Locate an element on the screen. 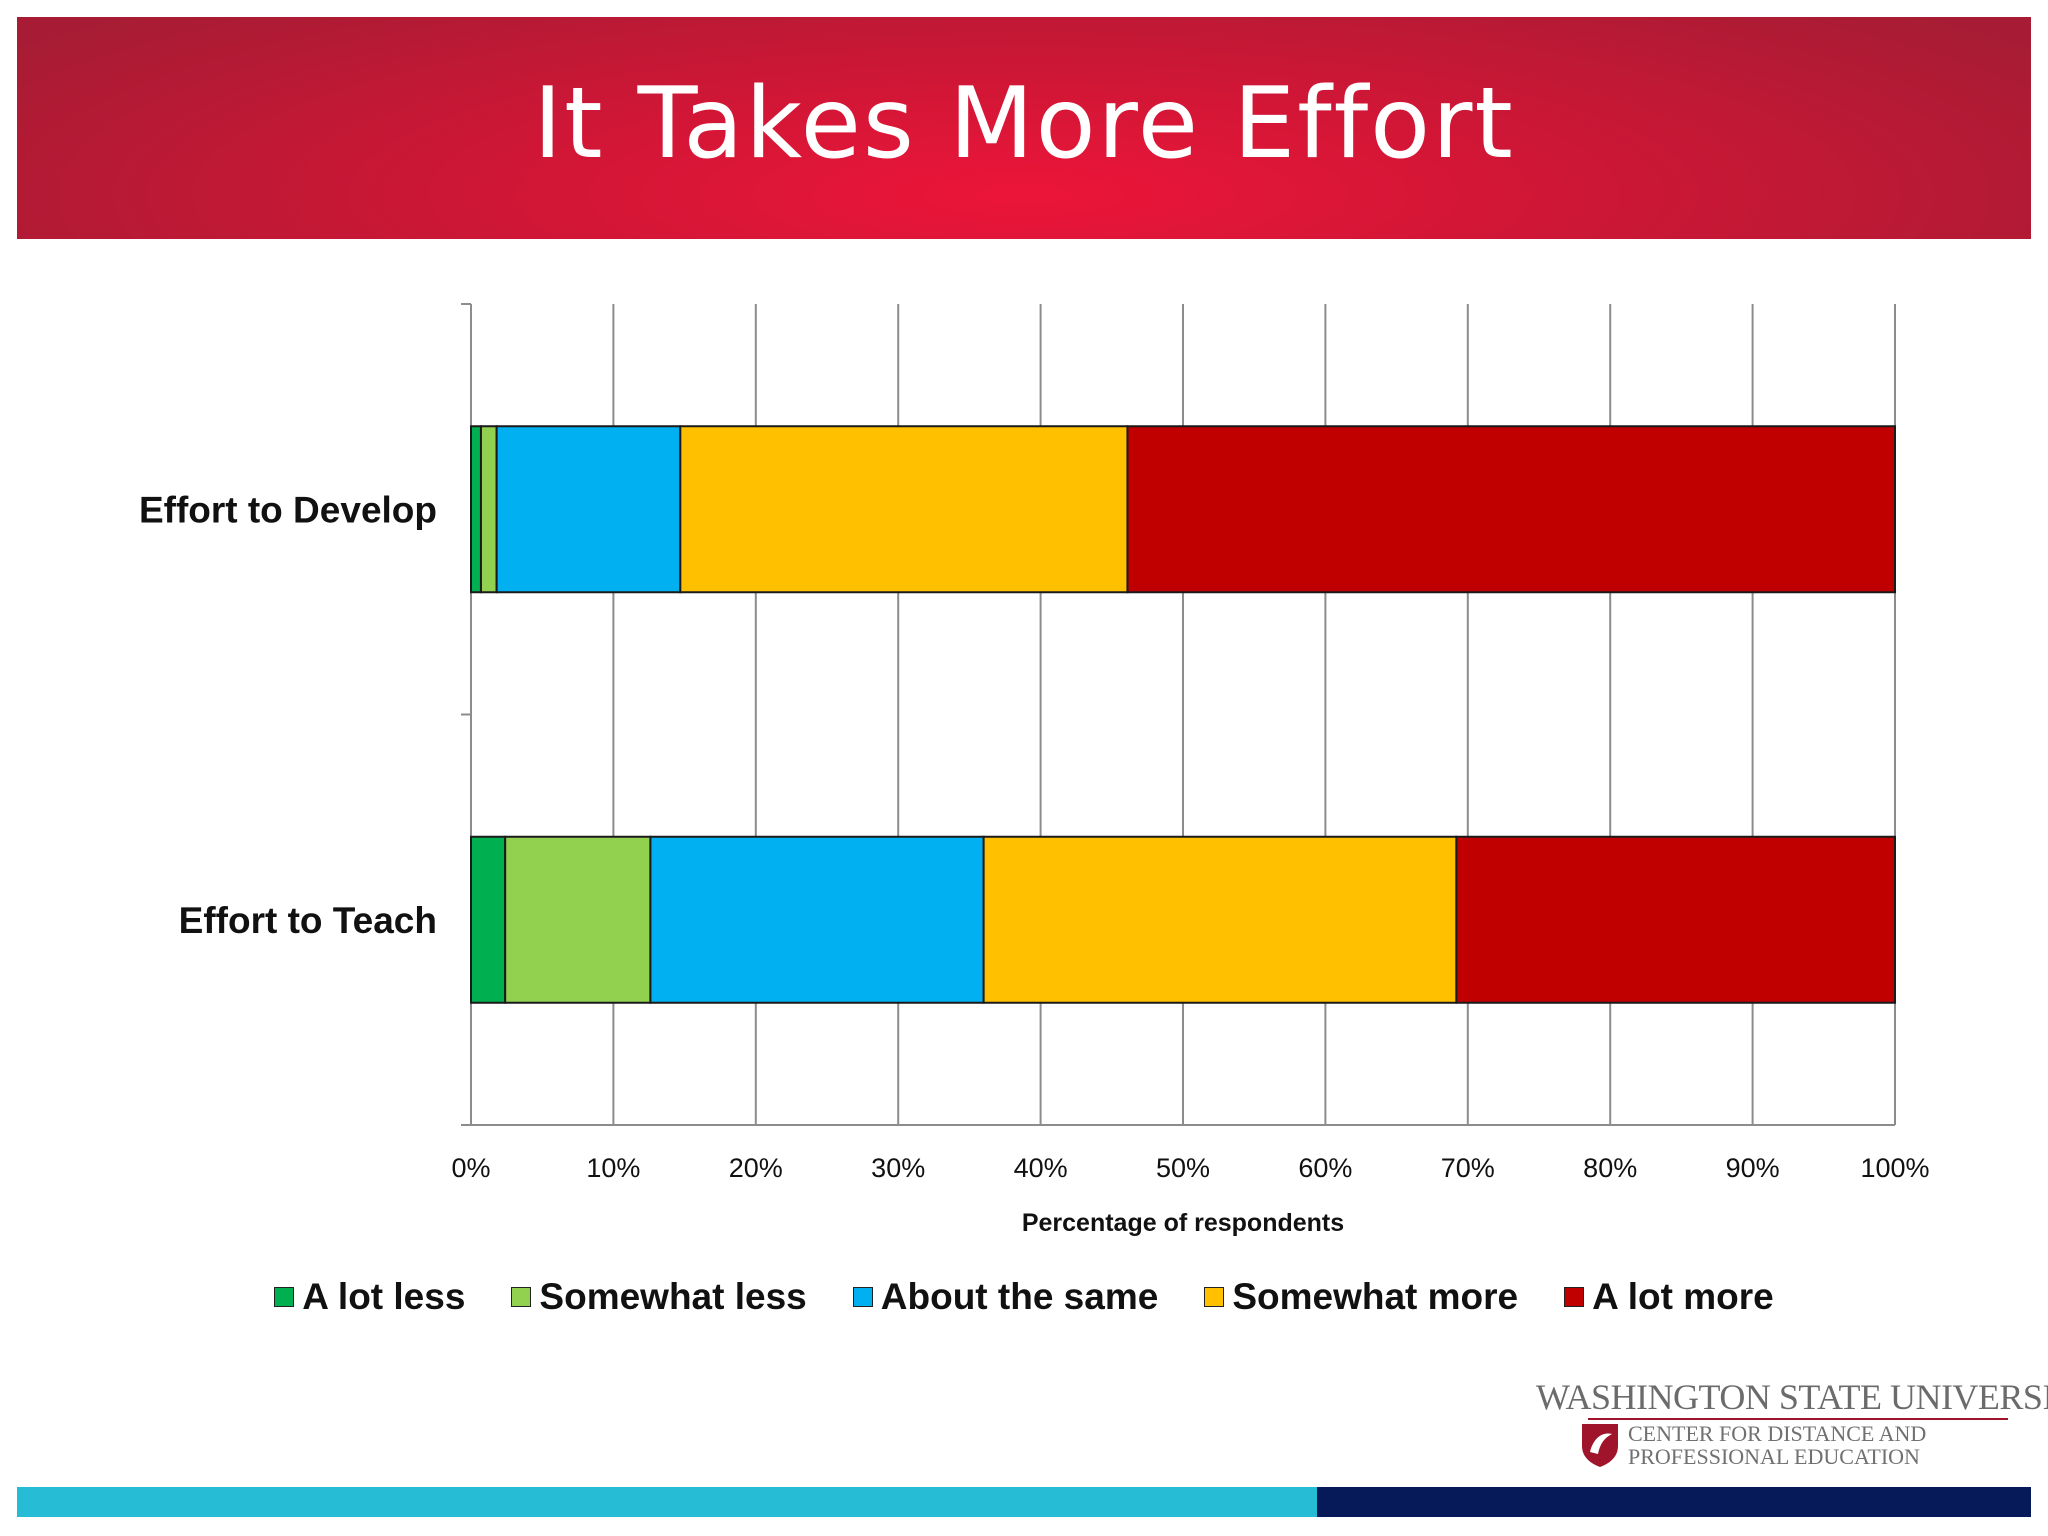 The width and height of the screenshot is (2048, 1536). x-tick-label: 20% is located at coordinates (756, 1168).